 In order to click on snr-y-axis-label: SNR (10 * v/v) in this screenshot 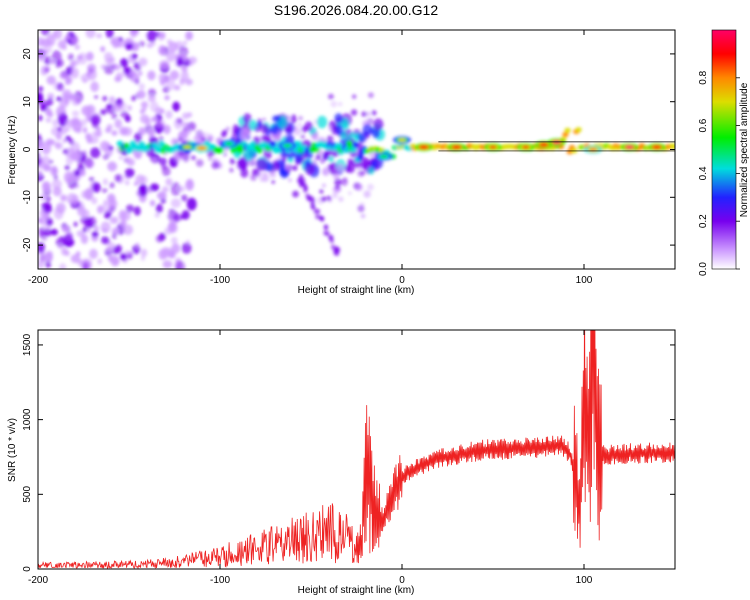, I will do `click(12, 450)`.